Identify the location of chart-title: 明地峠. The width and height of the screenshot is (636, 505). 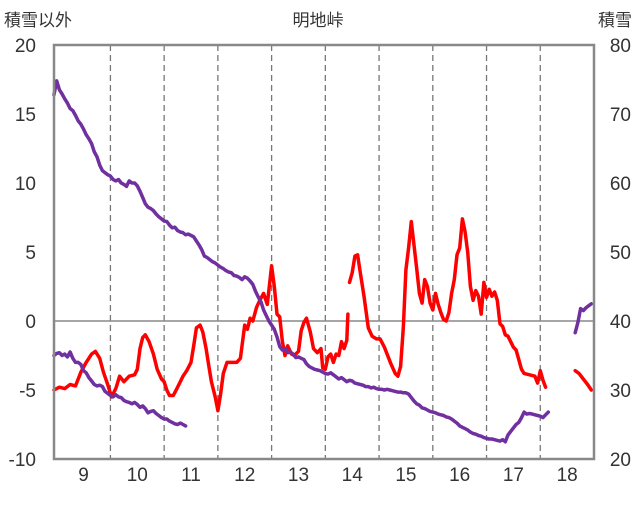
(318, 21).